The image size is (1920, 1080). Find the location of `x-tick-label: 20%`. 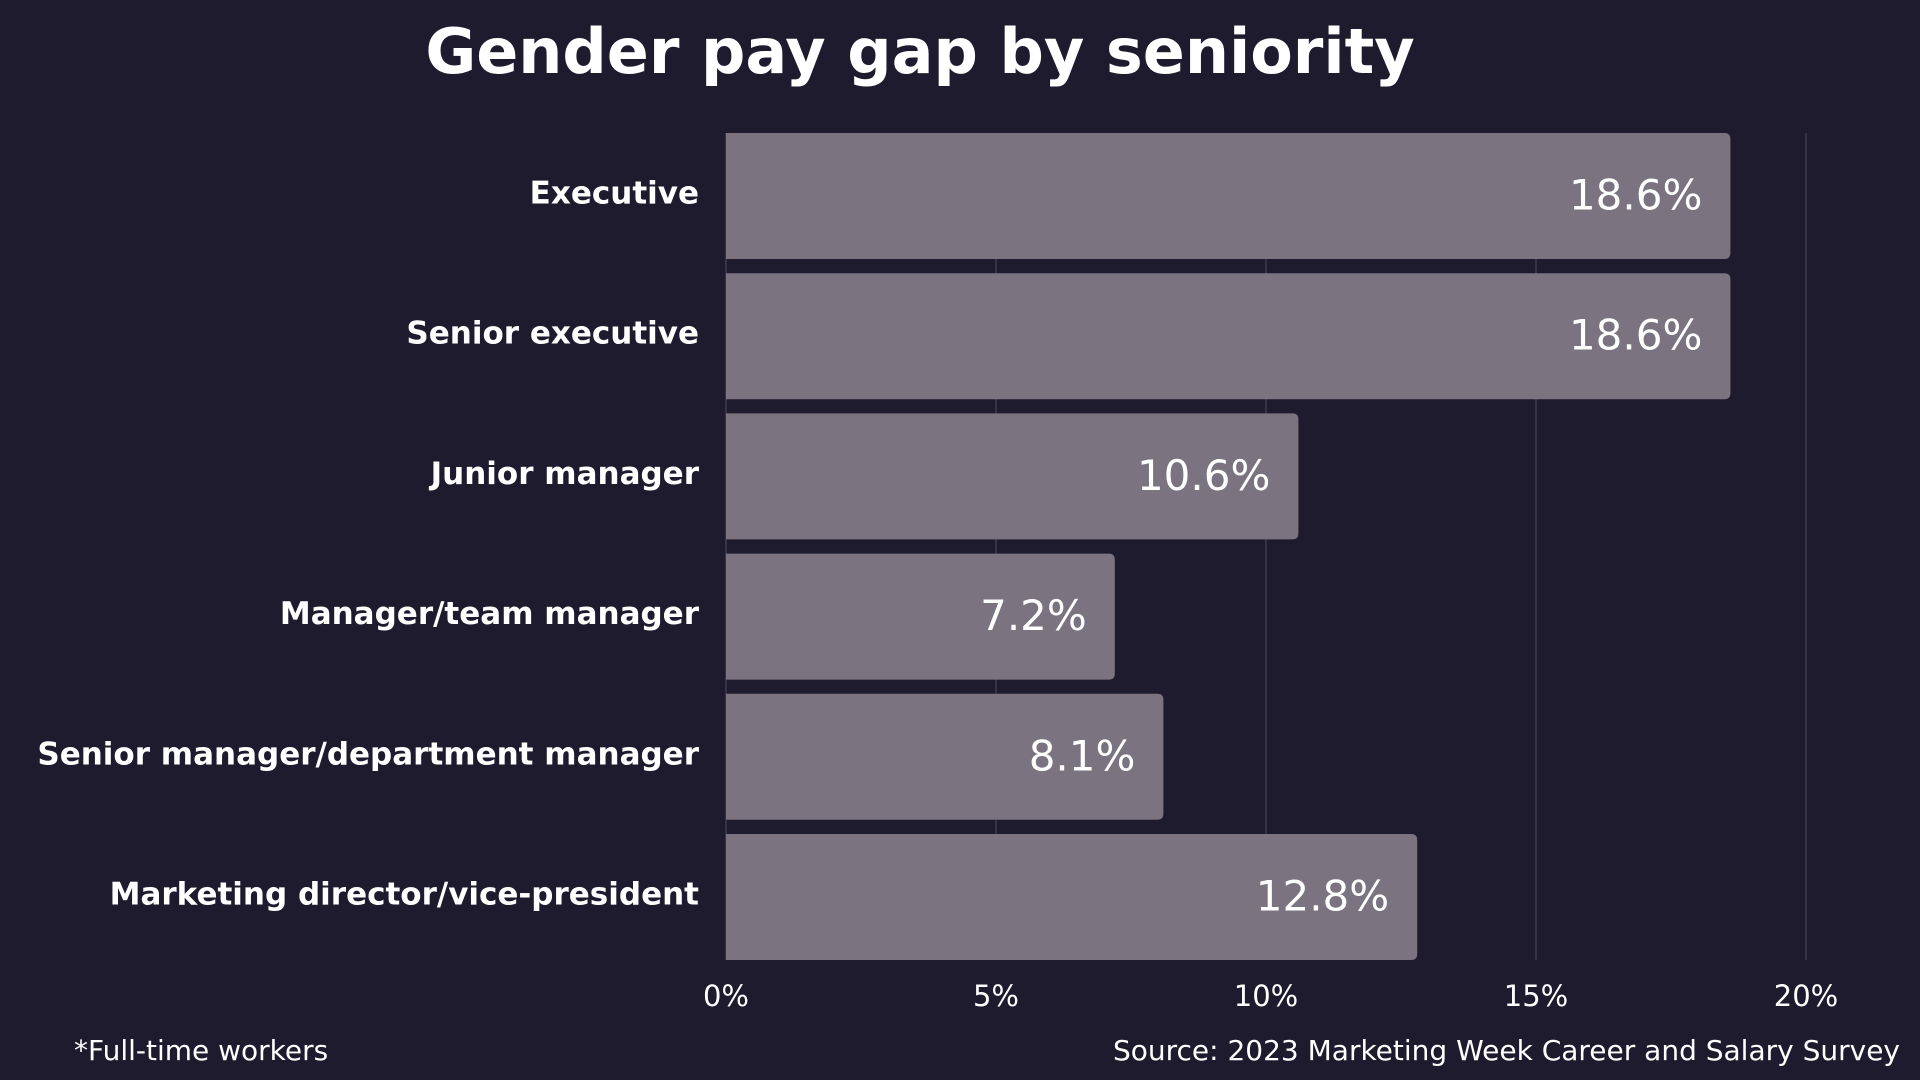

x-tick-label: 20% is located at coordinates (1806, 996).